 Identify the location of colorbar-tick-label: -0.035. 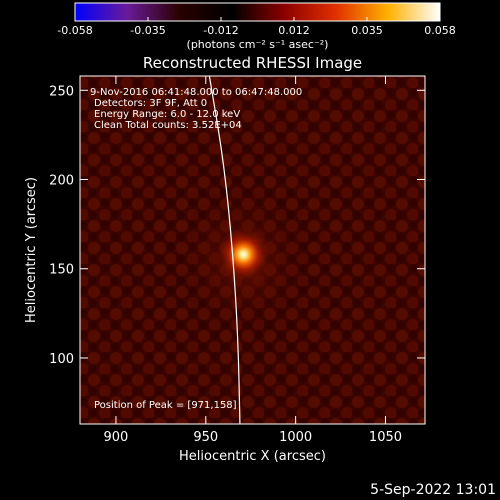
(147, 30).